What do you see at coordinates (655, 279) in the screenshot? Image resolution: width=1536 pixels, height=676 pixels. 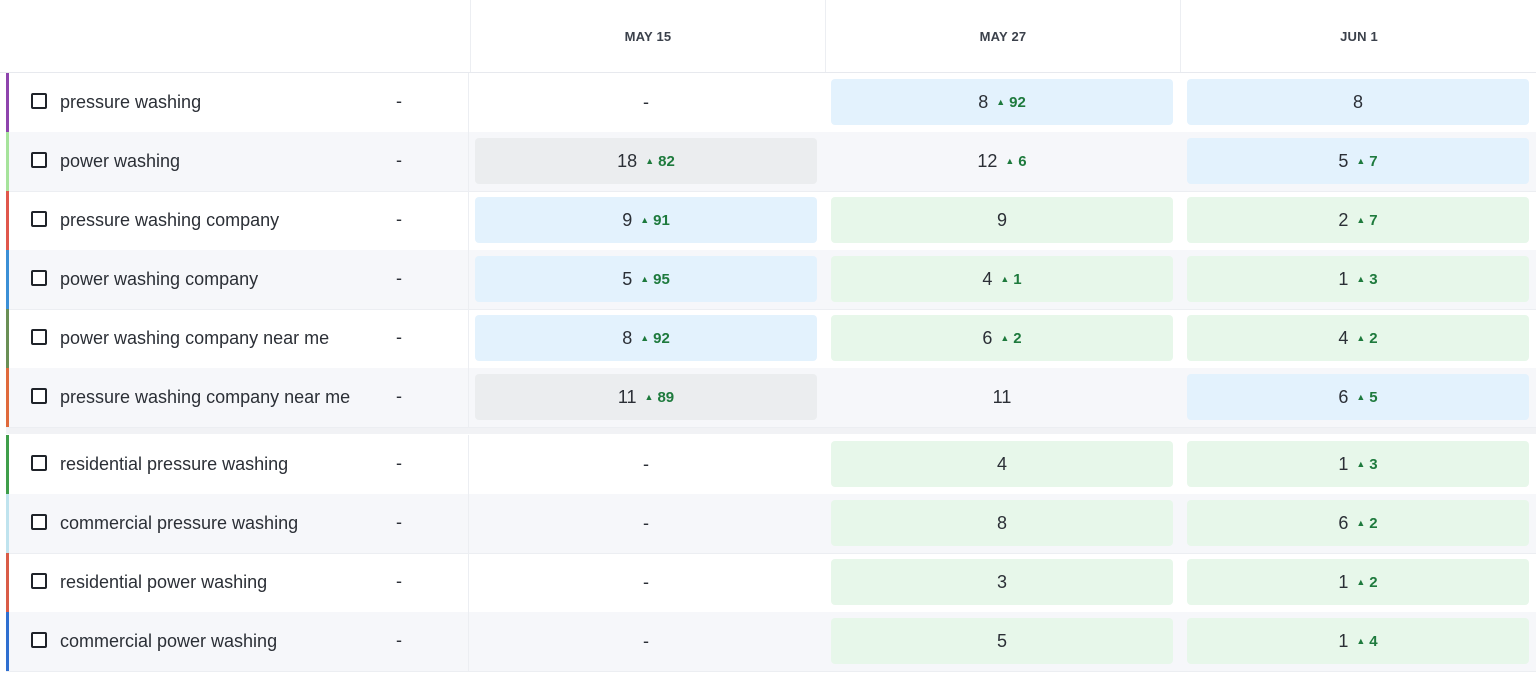 I see `rank-change: ▲ 95` at bounding box center [655, 279].